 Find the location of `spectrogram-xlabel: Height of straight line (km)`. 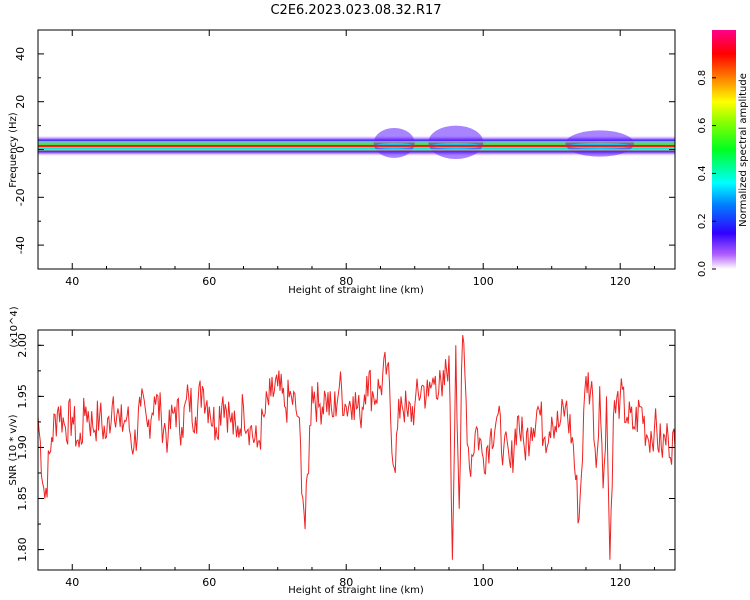

spectrogram-xlabel: Height of straight line (km) is located at coordinates (356, 290).